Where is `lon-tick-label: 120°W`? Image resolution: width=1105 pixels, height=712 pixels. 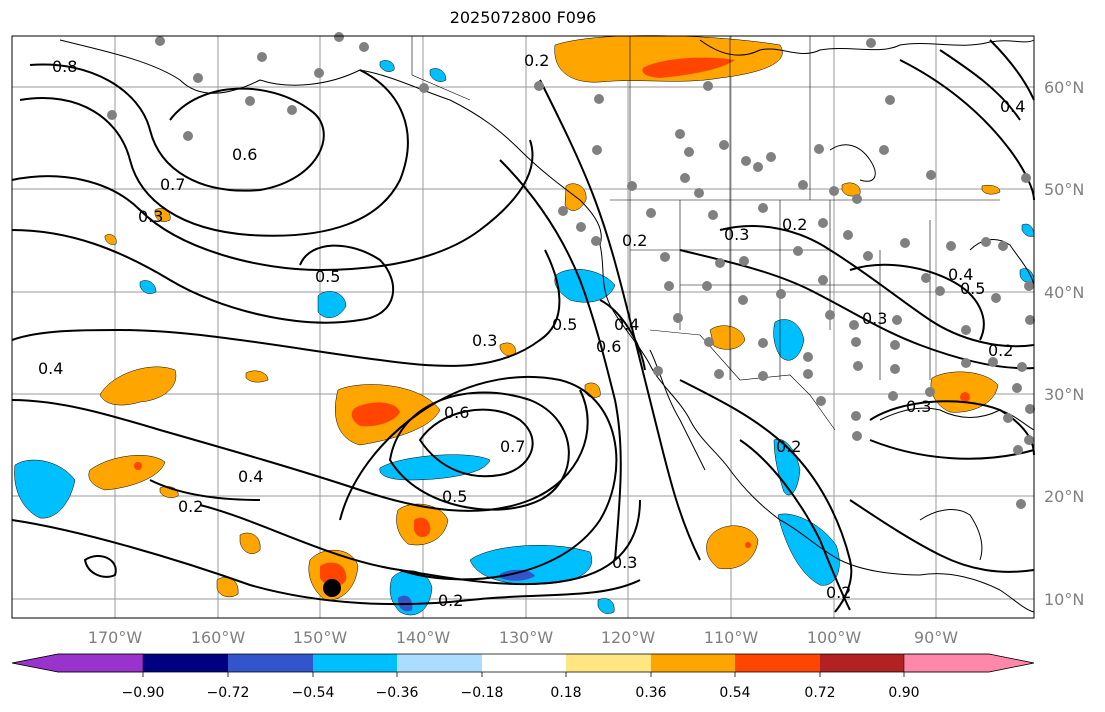
lon-tick-label: 120°W is located at coordinates (628, 637).